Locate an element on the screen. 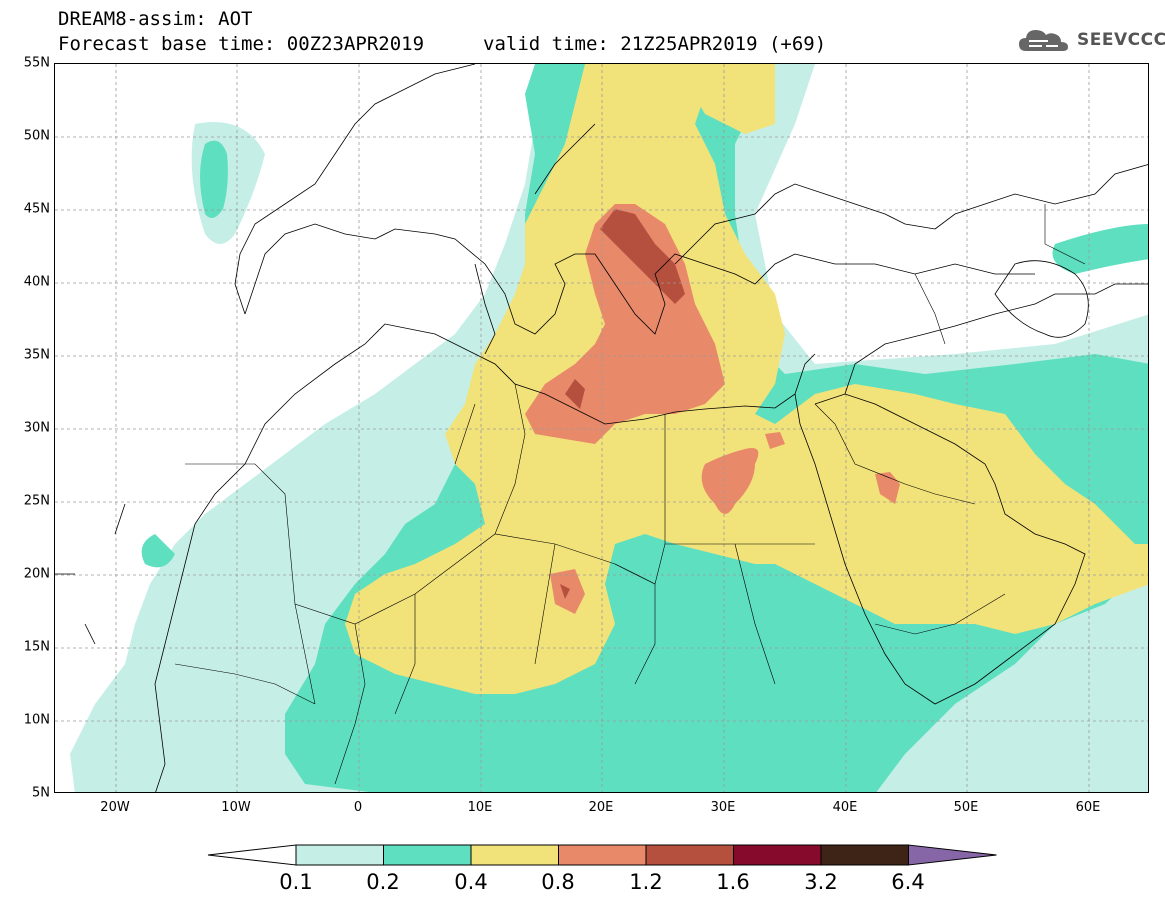  seevccc-logo: SEEVCCC is located at coordinates (1091, 40).